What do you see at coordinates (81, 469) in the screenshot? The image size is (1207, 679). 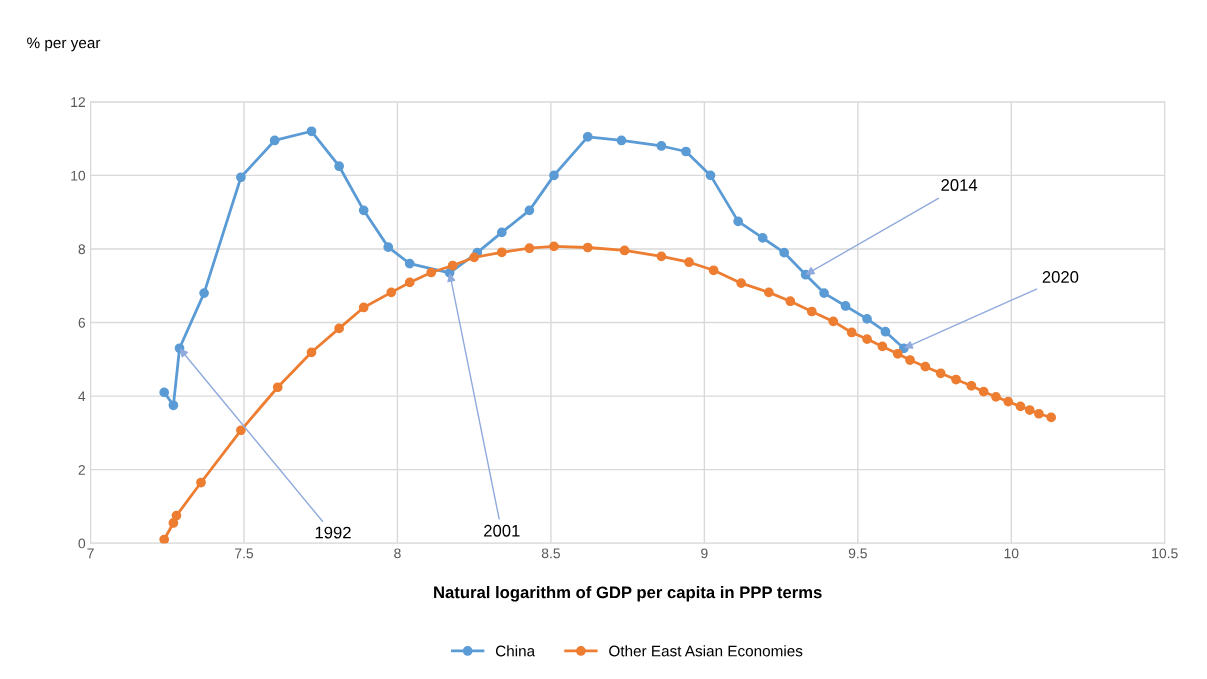 I see `y-tick-label: 2` at bounding box center [81, 469].